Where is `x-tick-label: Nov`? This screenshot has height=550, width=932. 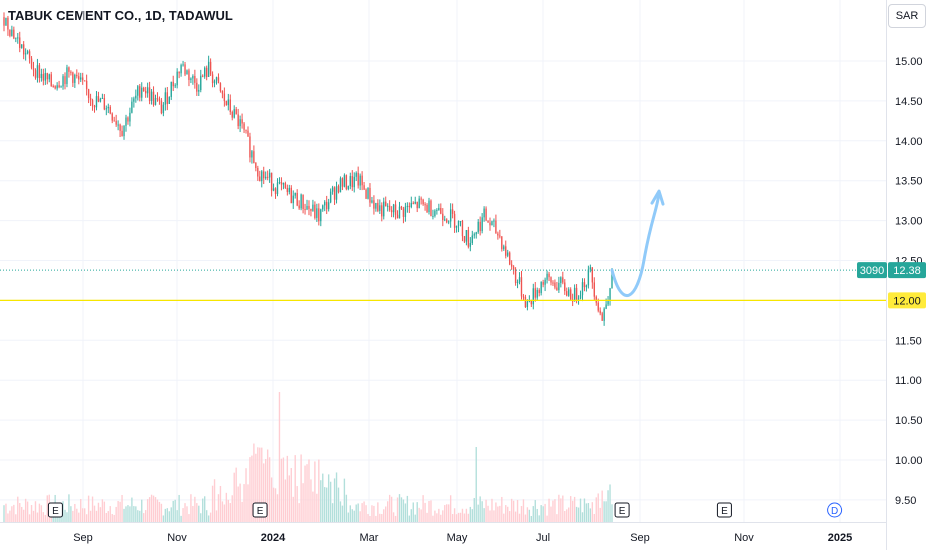 x-tick-label: Nov is located at coordinates (744, 538).